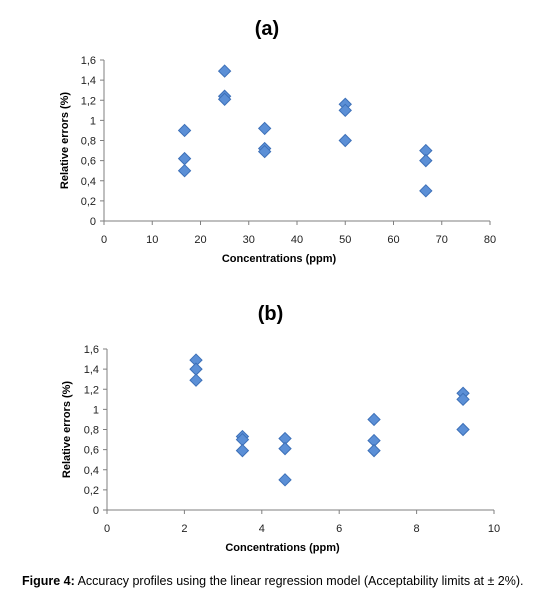  I want to click on chart-title: (a), so click(267, 29).